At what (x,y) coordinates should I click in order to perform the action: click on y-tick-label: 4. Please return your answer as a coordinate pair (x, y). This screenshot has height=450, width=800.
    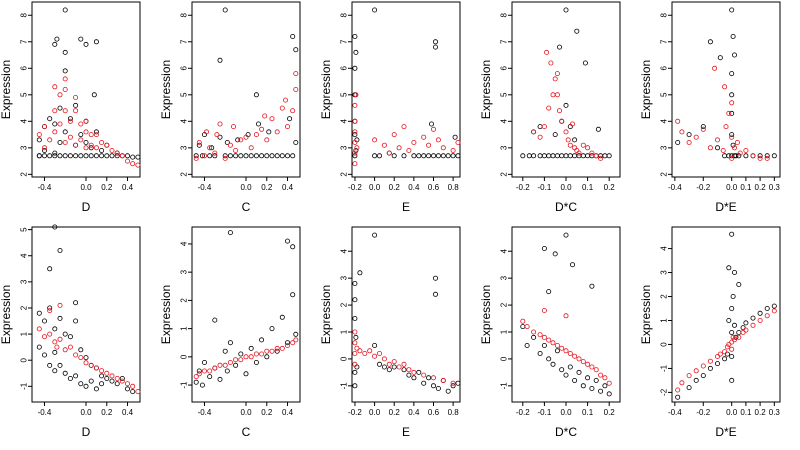
    Looking at the image, I should click on (664, 248).